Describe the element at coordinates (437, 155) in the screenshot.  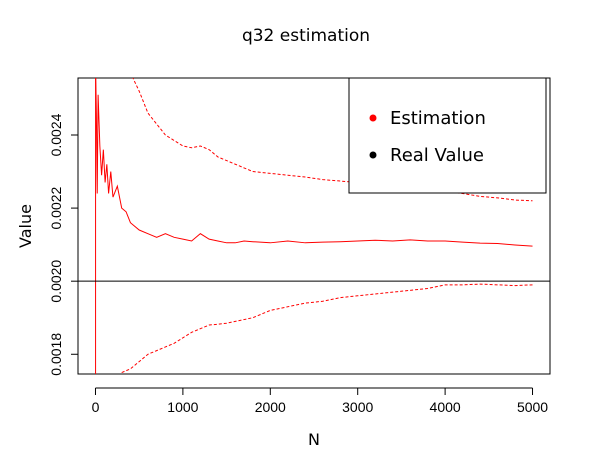
I see `legend-real-value-label: Real Value` at that location.